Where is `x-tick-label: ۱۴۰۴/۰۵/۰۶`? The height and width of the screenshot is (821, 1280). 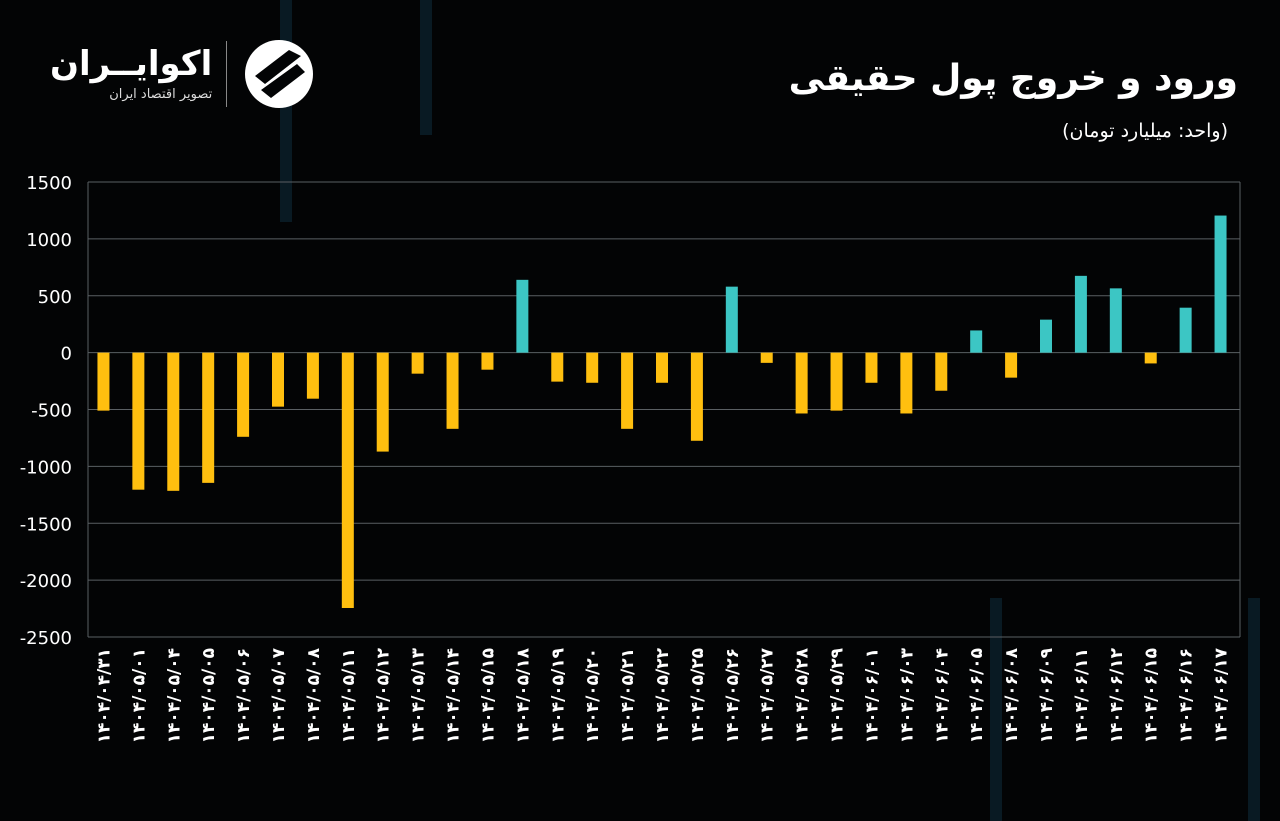 x-tick-label: ۱۴۰۴/۰۵/۰۶ is located at coordinates (244, 695).